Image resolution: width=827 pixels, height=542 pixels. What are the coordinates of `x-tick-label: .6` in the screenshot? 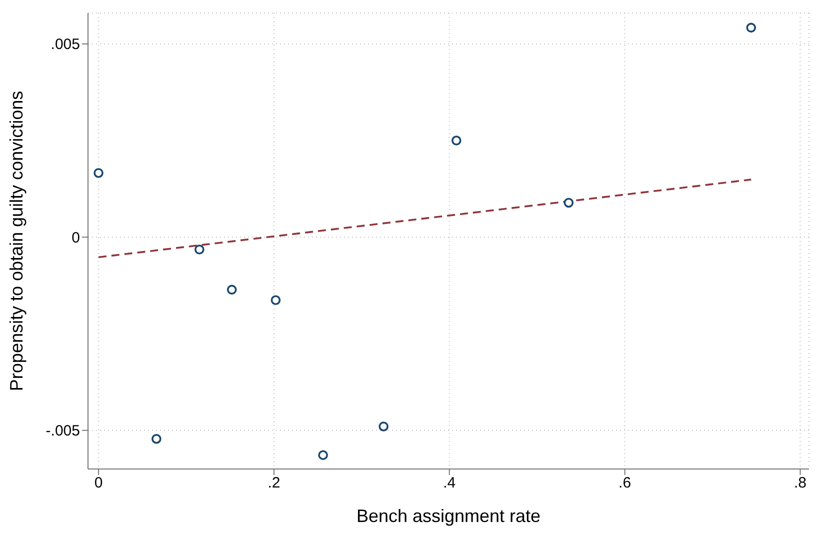 It's located at (625, 483).